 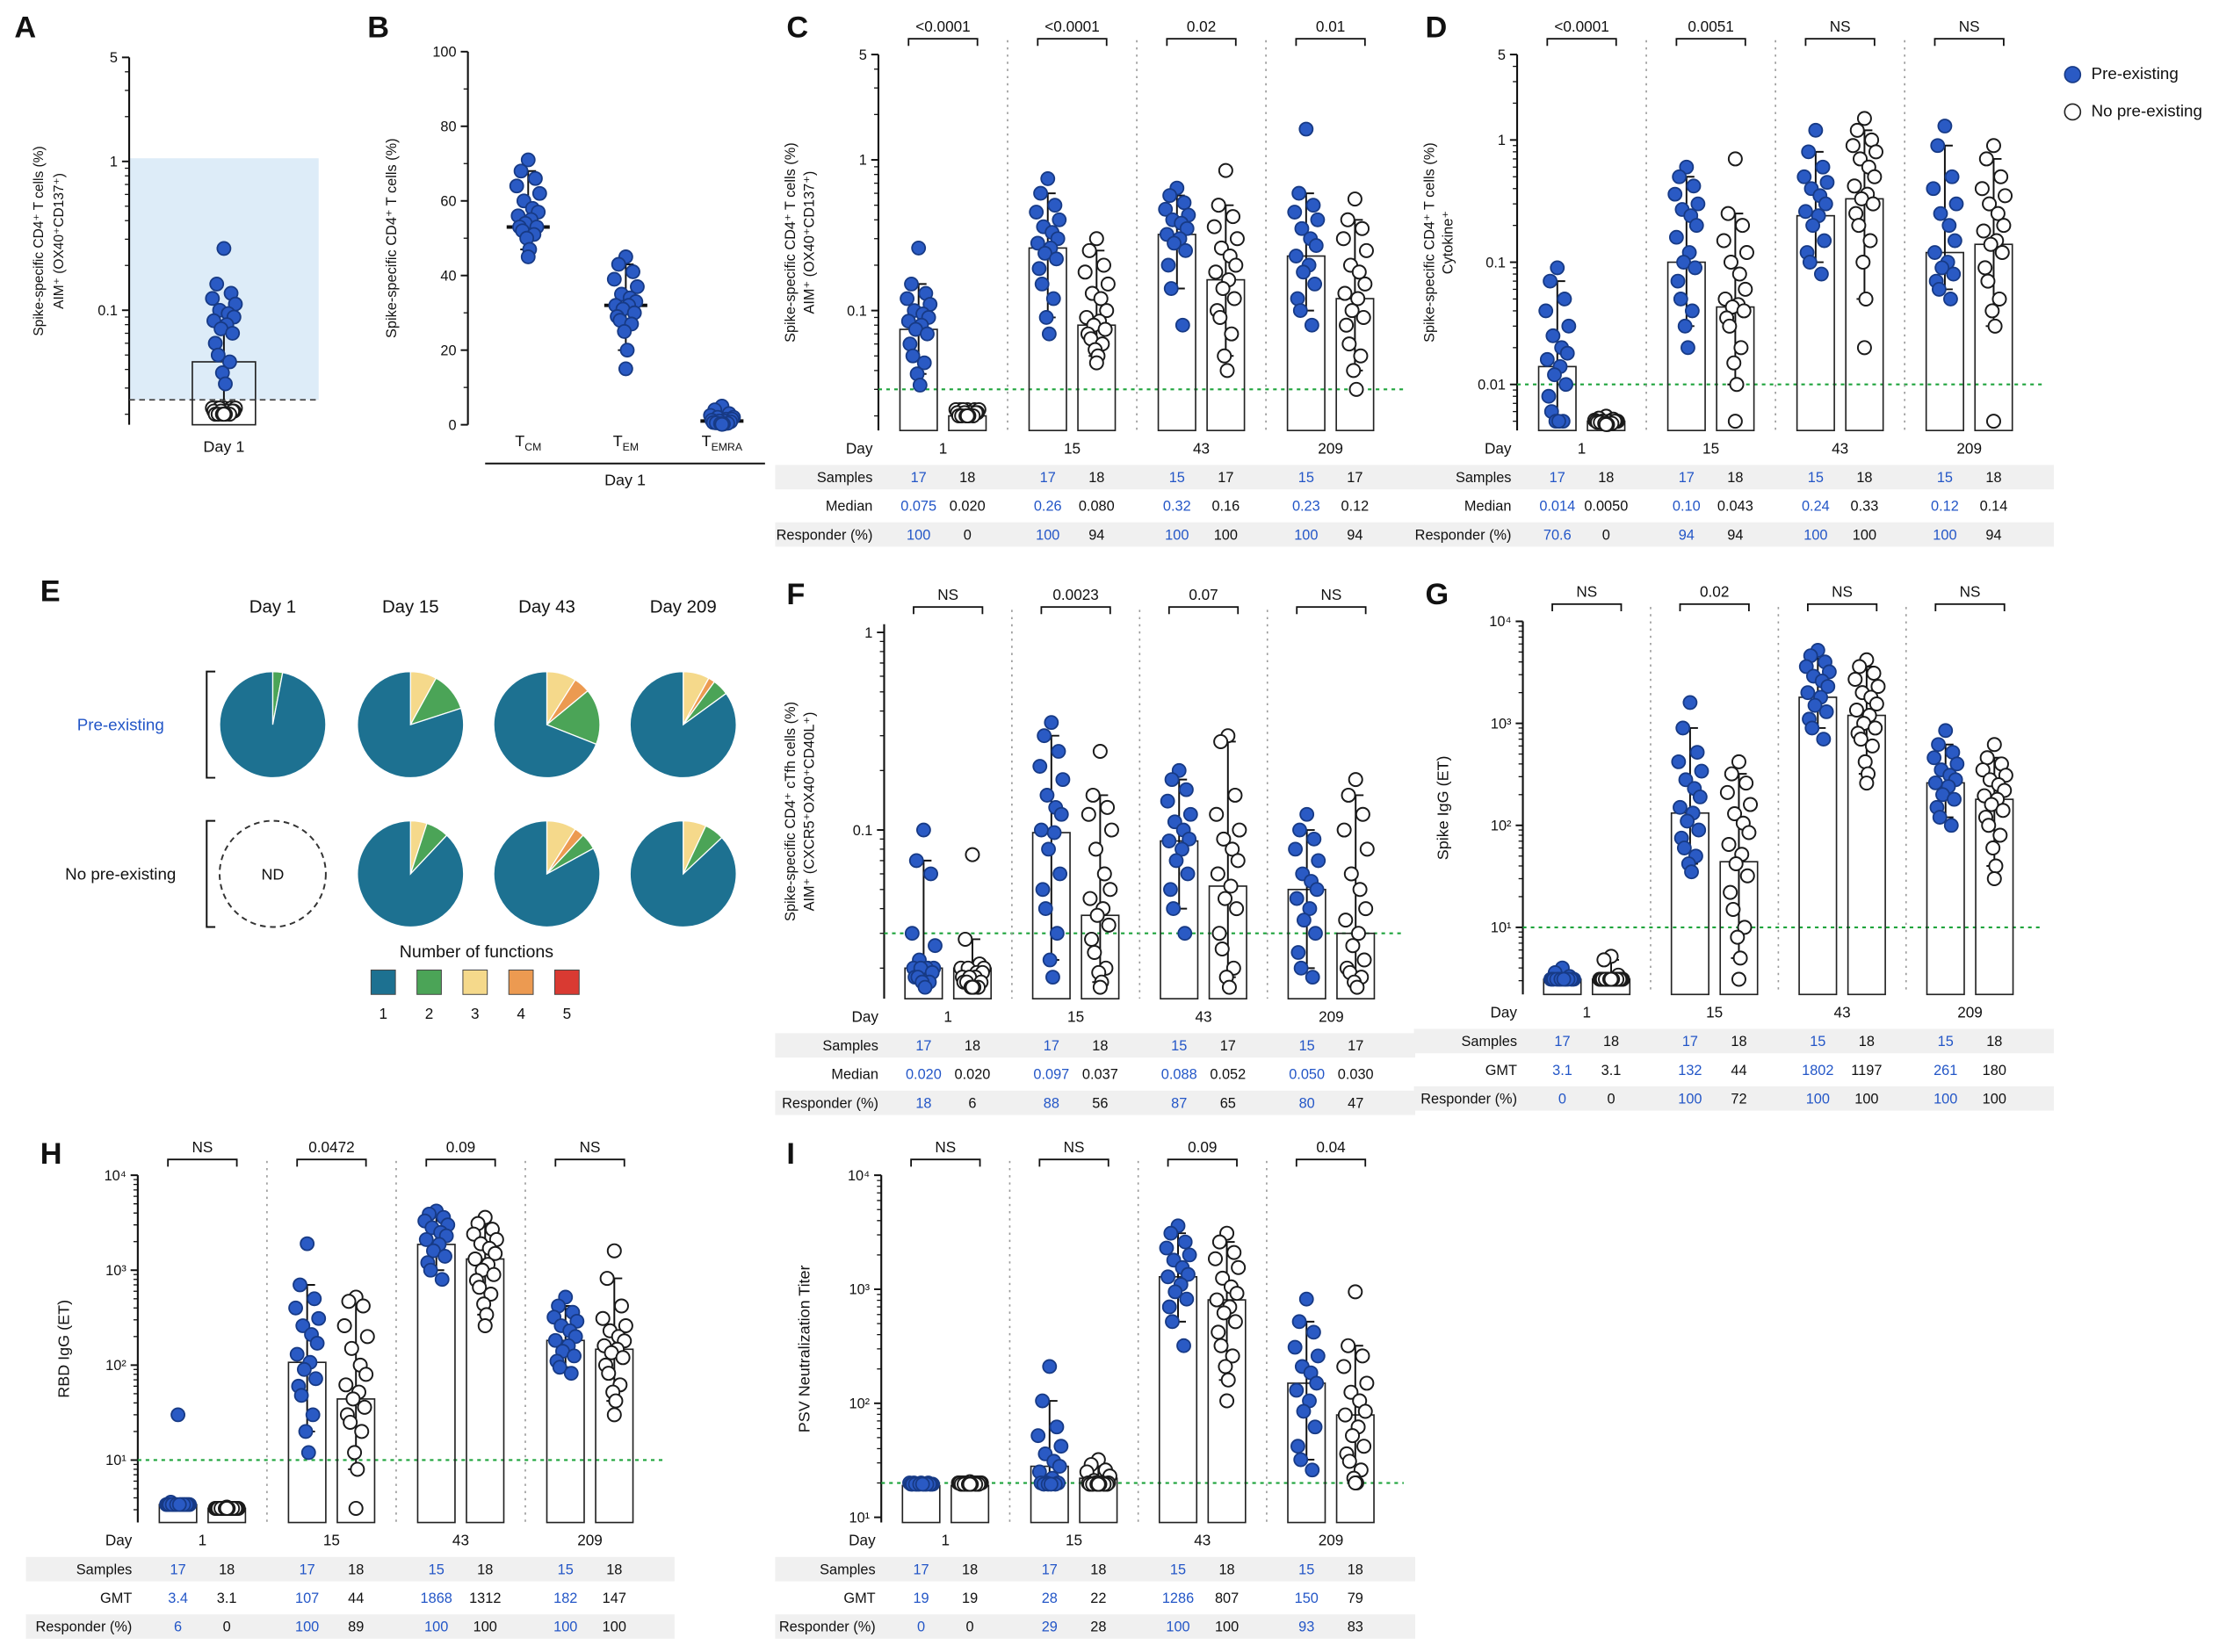 I want to click on y-axis-label: AIM⁺ (OX40⁺CD137⁺), so click(x=809, y=242).